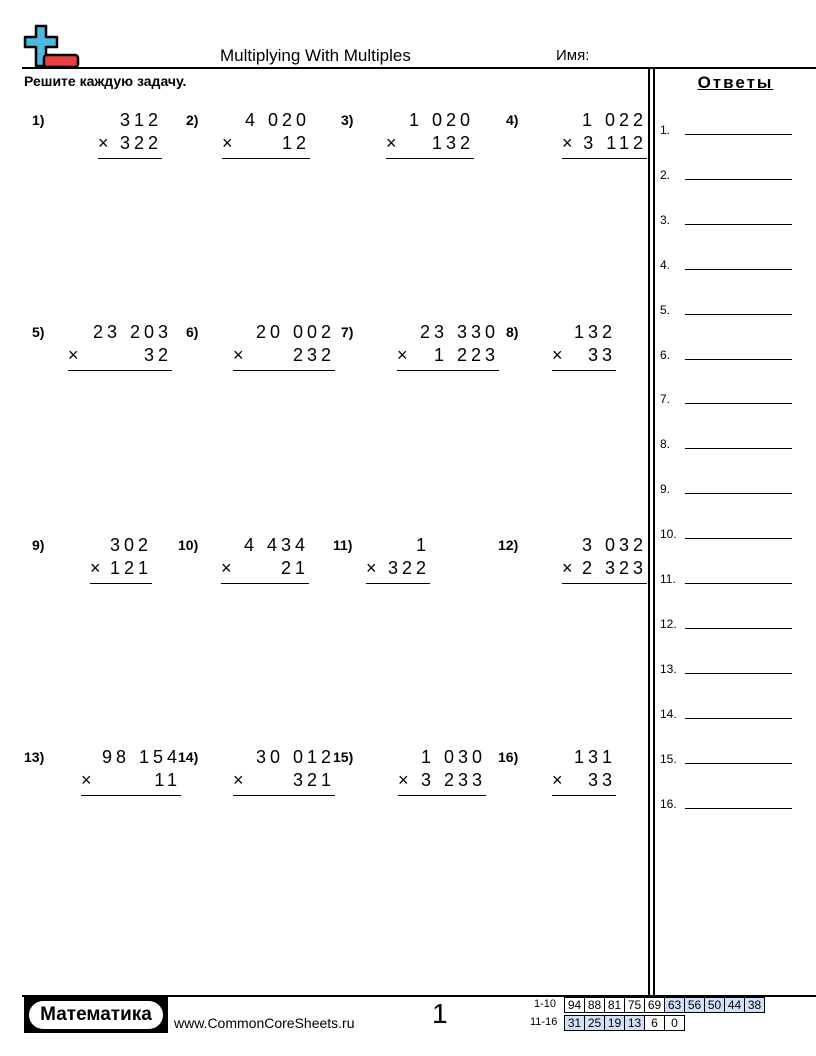  What do you see at coordinates (266, 134) in the screenshot?
I see `multiplication-problem: 4 020 × 12` at bounding box center [266, 134].